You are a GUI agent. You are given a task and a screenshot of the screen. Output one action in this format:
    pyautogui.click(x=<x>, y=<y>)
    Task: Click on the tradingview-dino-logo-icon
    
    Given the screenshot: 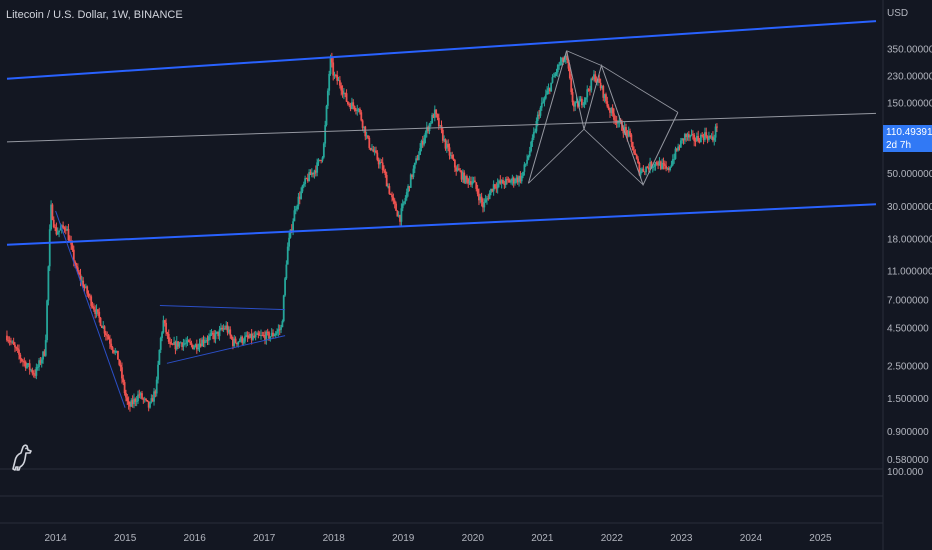 What is the action you would take?
    pyautogui.click(x=22, y=457)
    